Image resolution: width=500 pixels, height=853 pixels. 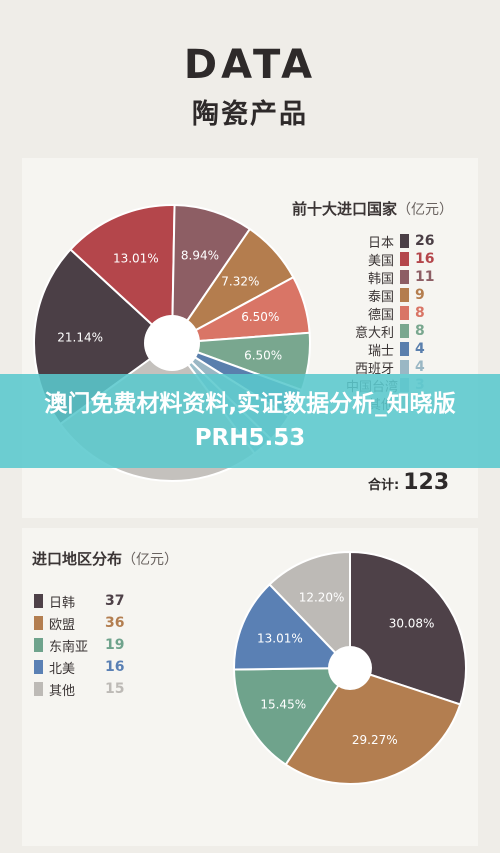 What do you see at coordinates (283, 704) in the screenshot?
I see `slice-label: 15.45%` at bounding box center [283, 704].